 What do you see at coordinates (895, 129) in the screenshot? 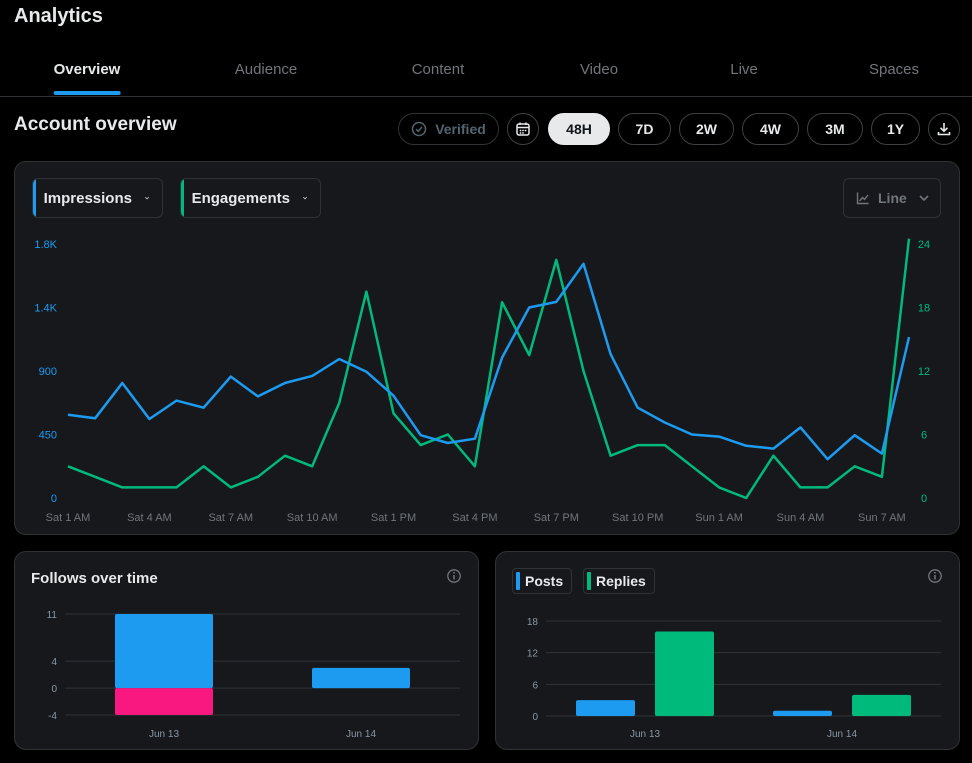
I see `range-1y-button: 1Y` at bounding box center [895, 129].